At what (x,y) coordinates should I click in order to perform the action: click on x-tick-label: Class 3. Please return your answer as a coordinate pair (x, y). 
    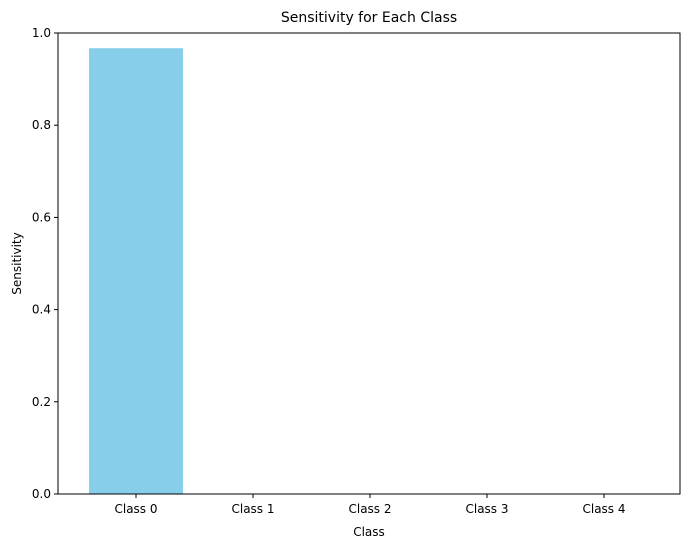
    Looking at the image, I should click on (486, 509).